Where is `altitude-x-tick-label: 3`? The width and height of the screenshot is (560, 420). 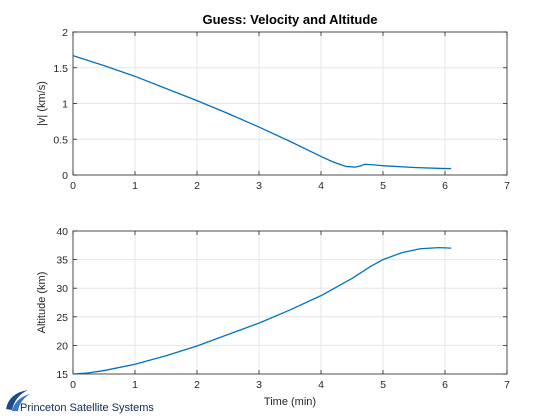 altitude-x-tick-label: 3 is located at coordinates (259, 385).